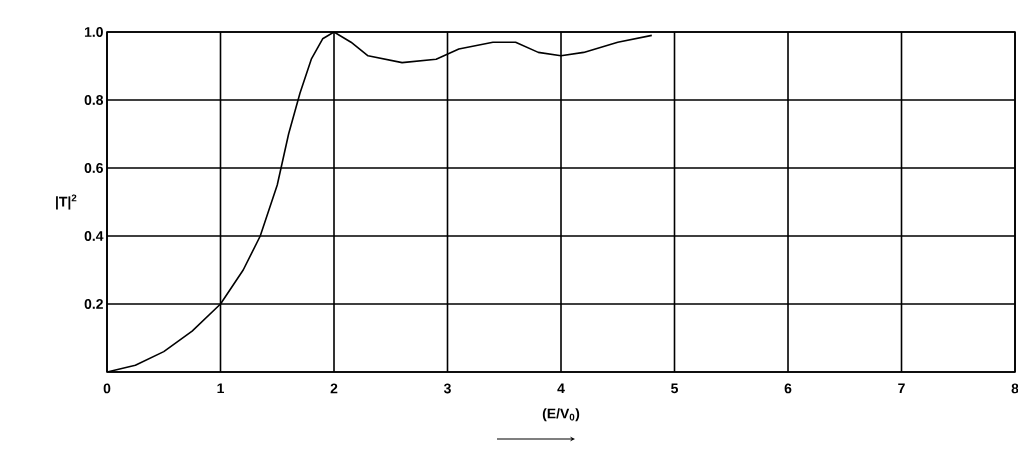 The image size is (1018, 459). What do you see at coordinates (94, 236) in the screenshot?
I see `y-tick-label: 0.4` at bounding box center [94, 236].